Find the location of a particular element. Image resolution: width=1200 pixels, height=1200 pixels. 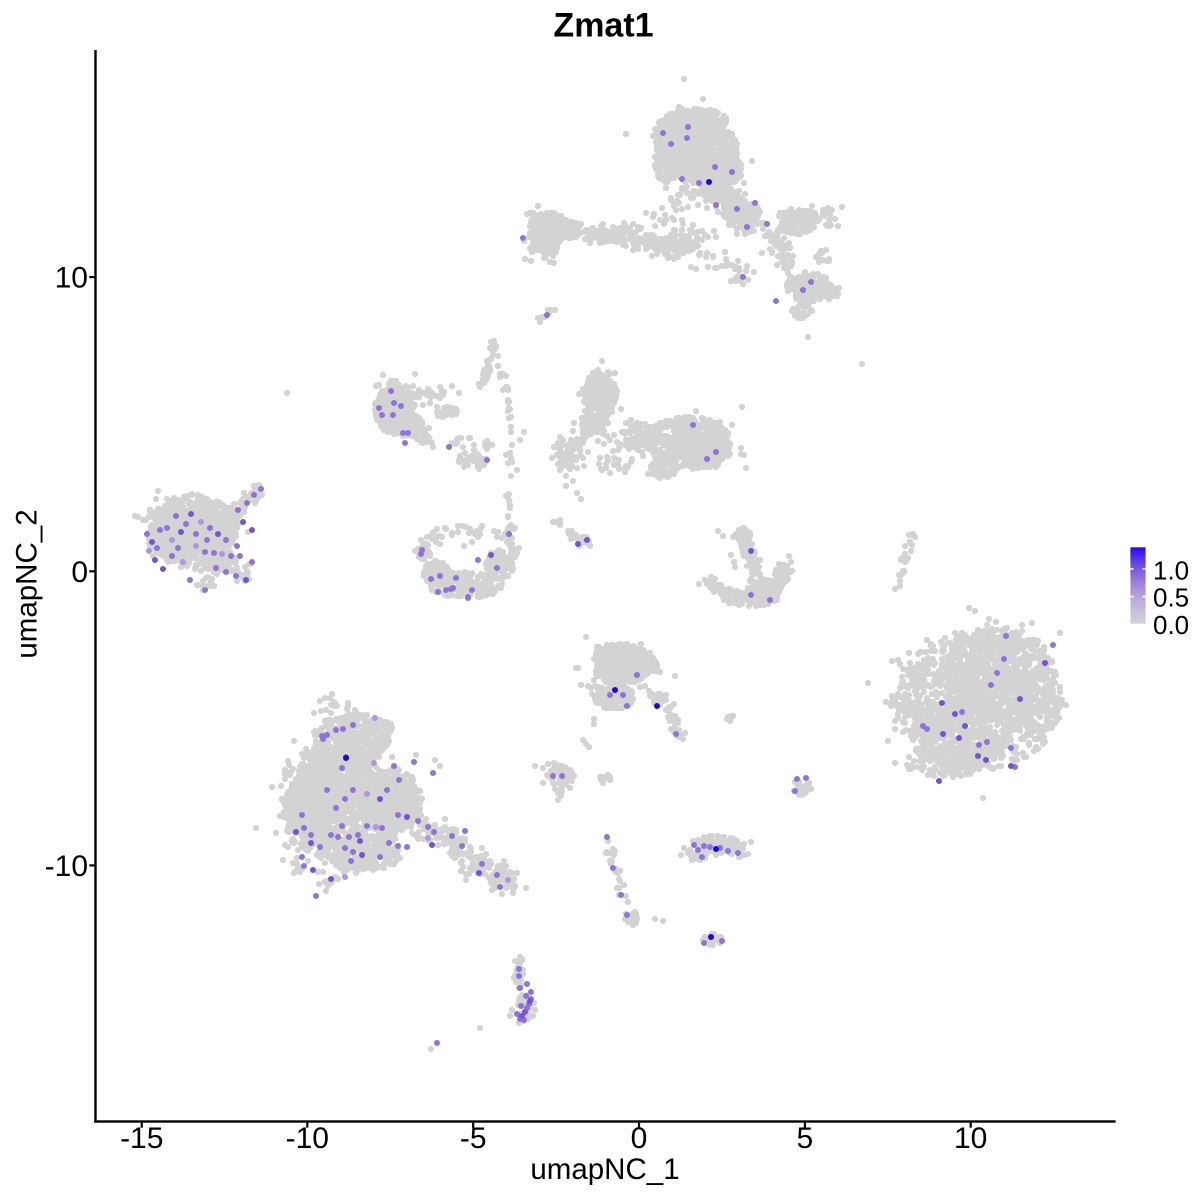

svg-text: 1.0 is located at coordinates (1171, 570).